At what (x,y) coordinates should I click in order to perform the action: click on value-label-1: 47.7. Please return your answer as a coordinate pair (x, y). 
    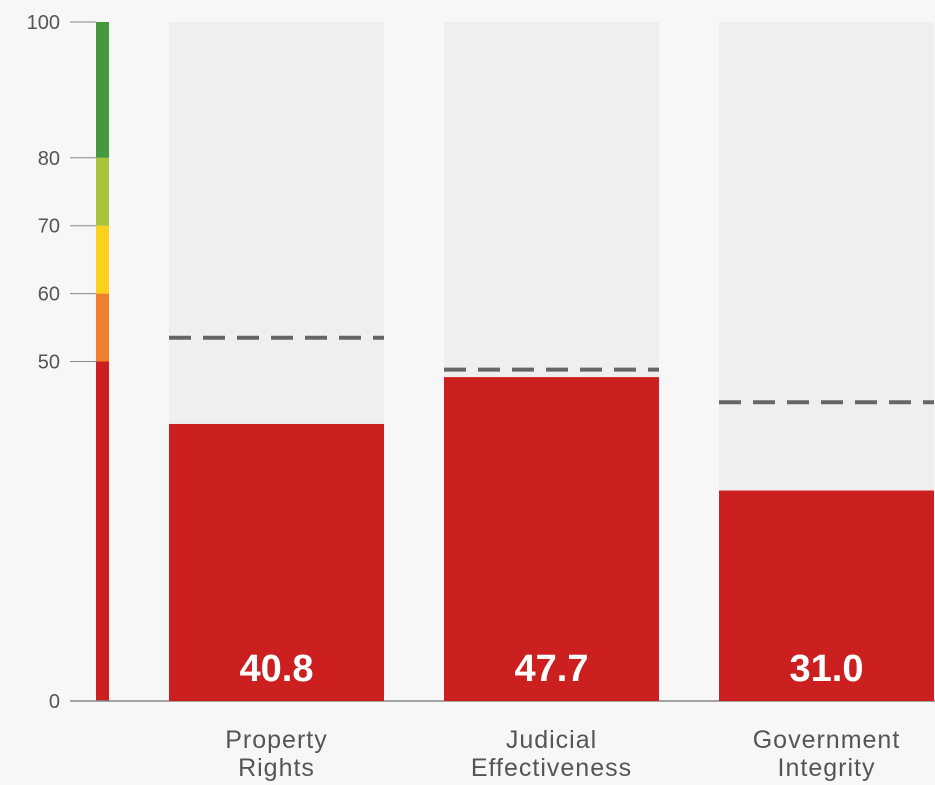
    Looking at the image, I should click on (552, 669).